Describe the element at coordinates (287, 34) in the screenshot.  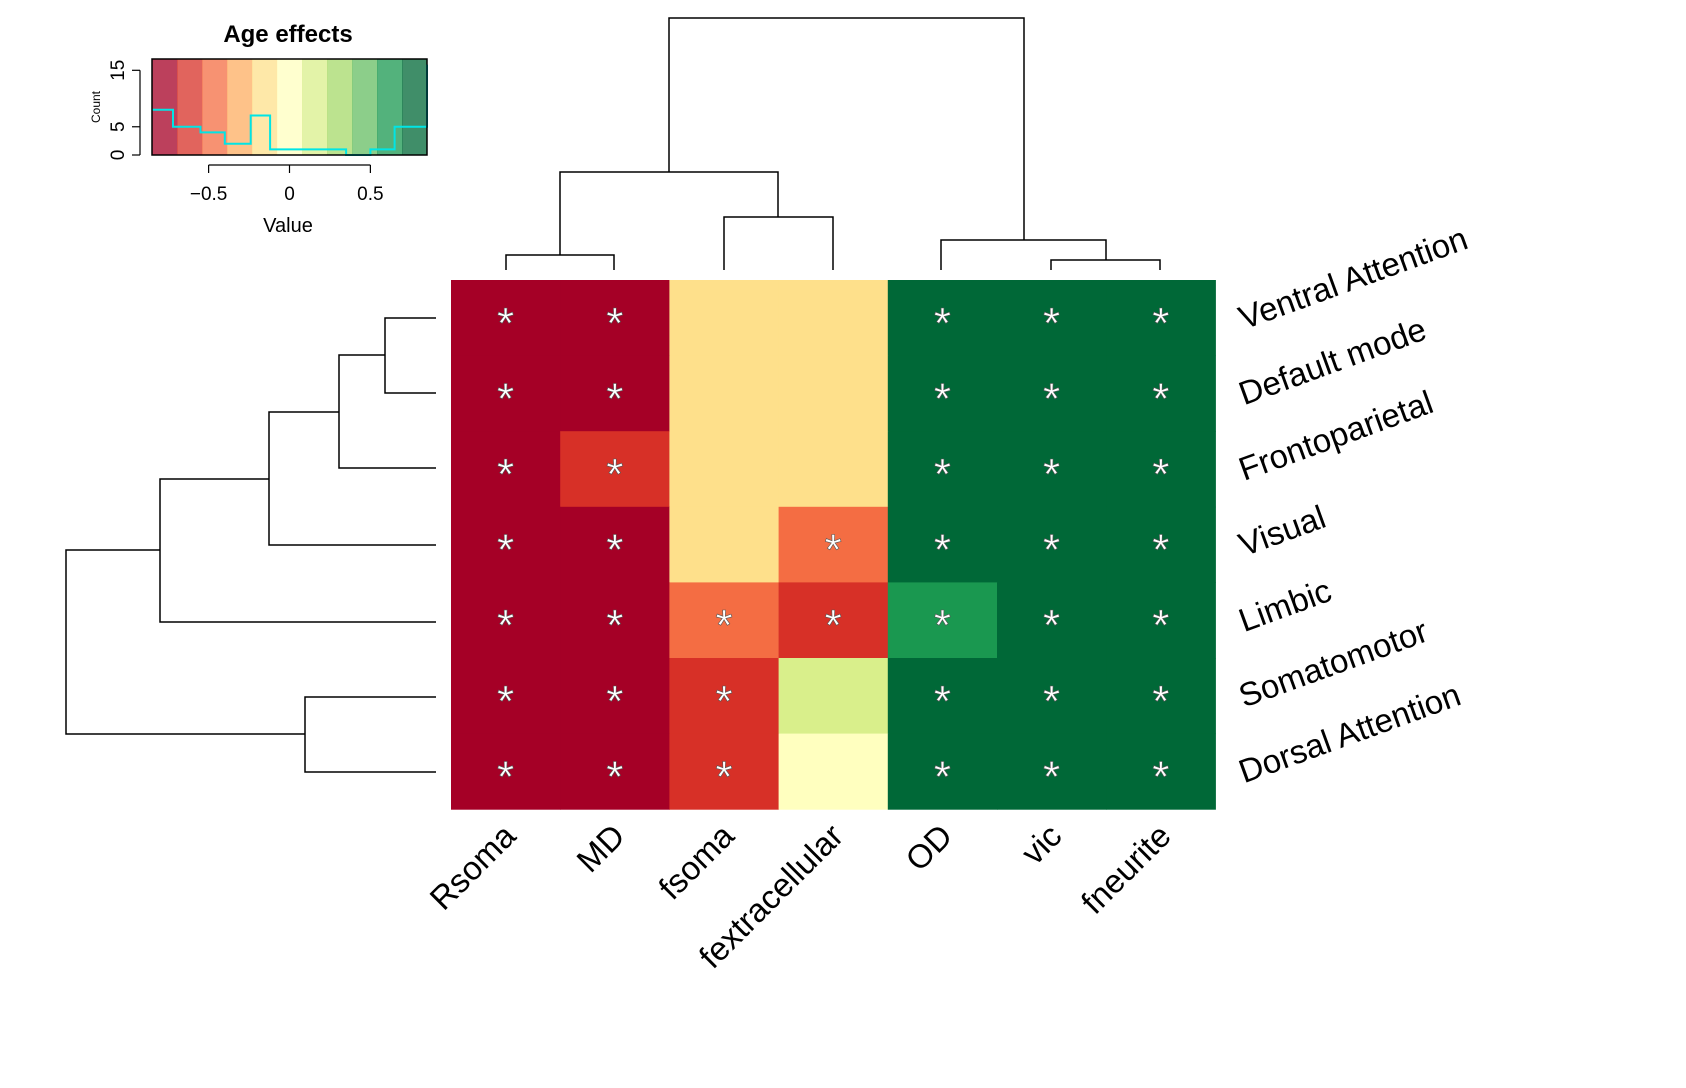
I see `color-key-title: Age effects` at that location.